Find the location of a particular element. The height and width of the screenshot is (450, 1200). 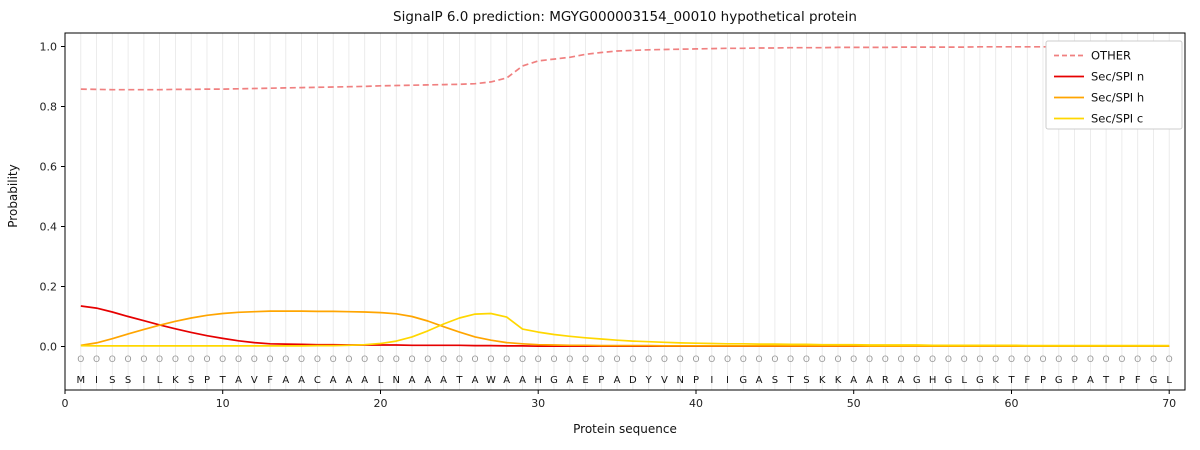

residue-letter: N is located at coordinates (396, 380).